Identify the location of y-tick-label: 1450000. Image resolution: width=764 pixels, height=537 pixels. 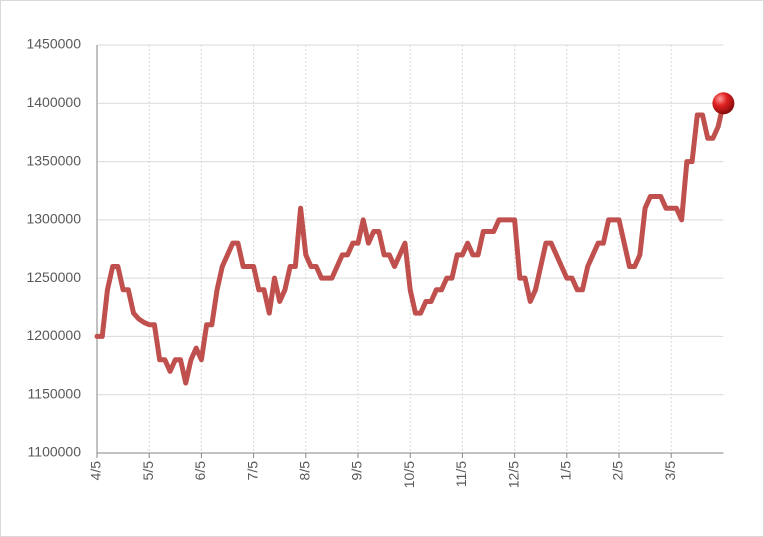
(53, 44).